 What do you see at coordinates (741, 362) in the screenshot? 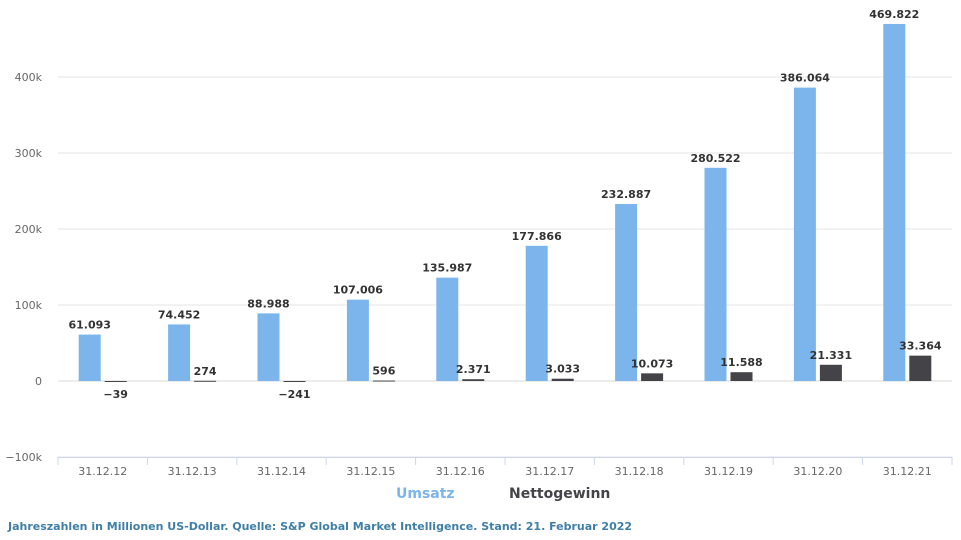
I see `data-label: 11.588` at bounding box center [741, 362].